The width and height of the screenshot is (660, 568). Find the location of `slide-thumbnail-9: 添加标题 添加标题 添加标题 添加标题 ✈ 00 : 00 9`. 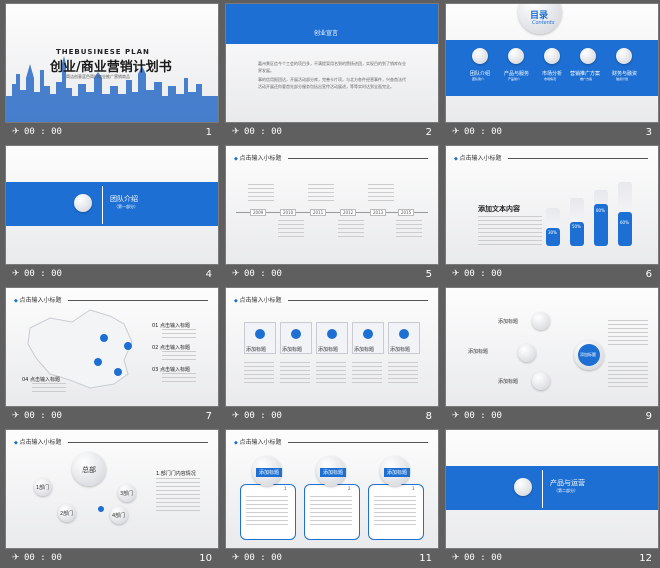

slide-thumbnail-9: 添加标题 添加标题 添加标题 添加标题 ✈ 00 : 00 9 is located at coordinates (552, 356).